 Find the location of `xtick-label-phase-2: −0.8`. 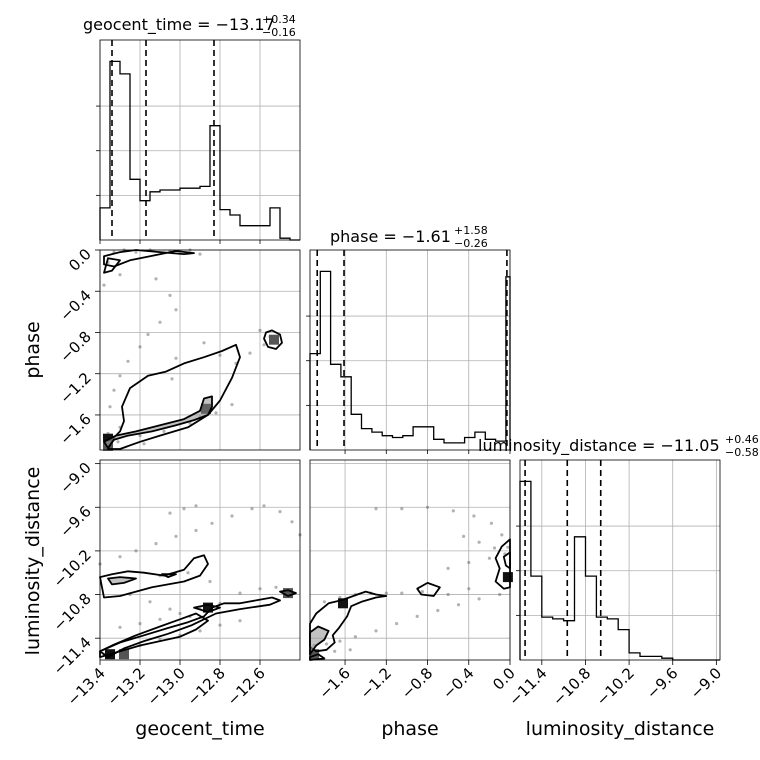

xtick-label-phase-2: −0.8 is located at coordinates (417, 683).